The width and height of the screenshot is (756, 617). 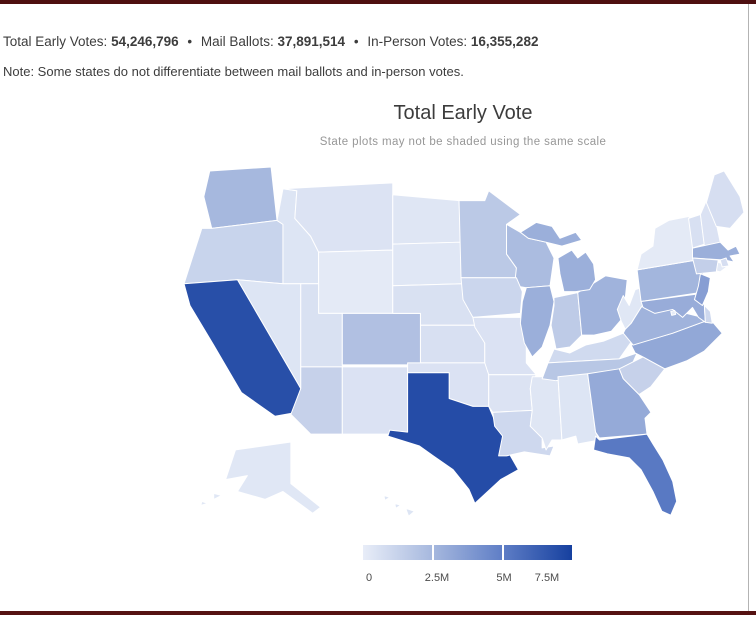 I want to click on top-accent-bar, so click(x=378, y=2).